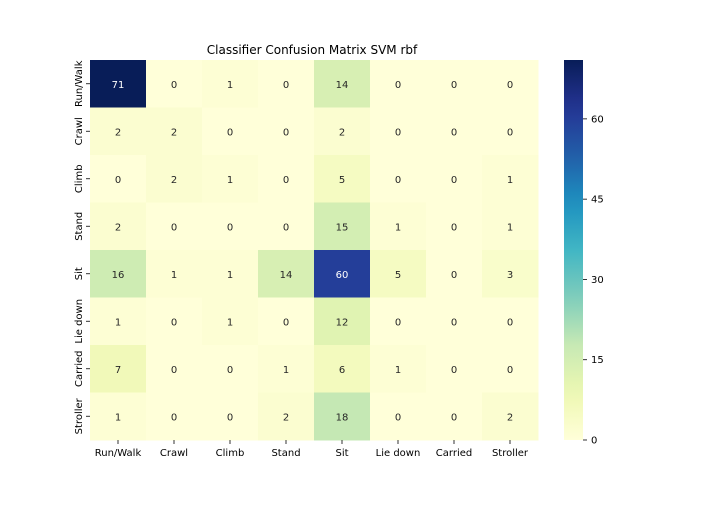  Describe the element at coordinates (285, 453) in the screenshot. I see `x-tick-label: Stand` at that location.